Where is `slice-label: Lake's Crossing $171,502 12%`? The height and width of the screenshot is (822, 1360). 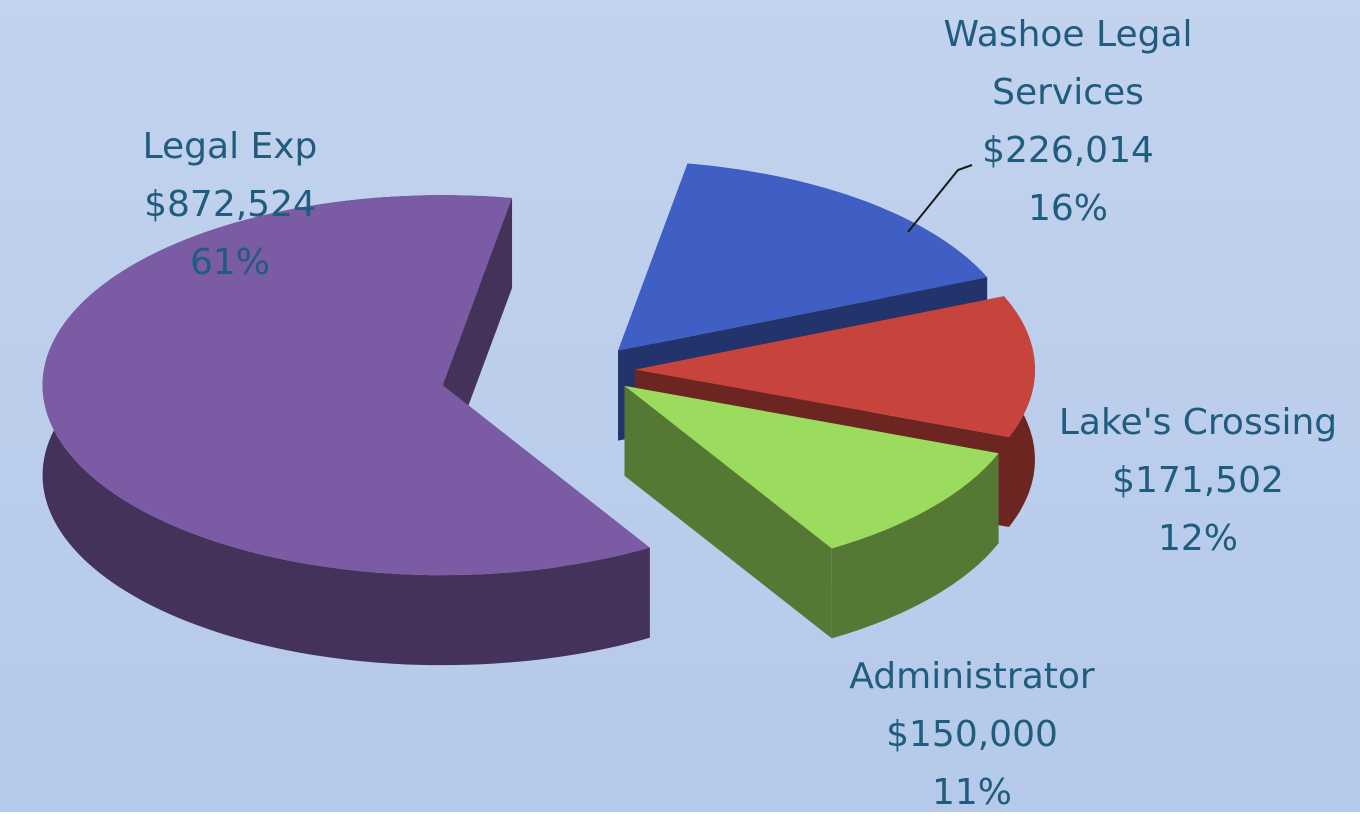
slice-label: Lake's Crossing $171,502 12% is located at coordinates (1196, 481).